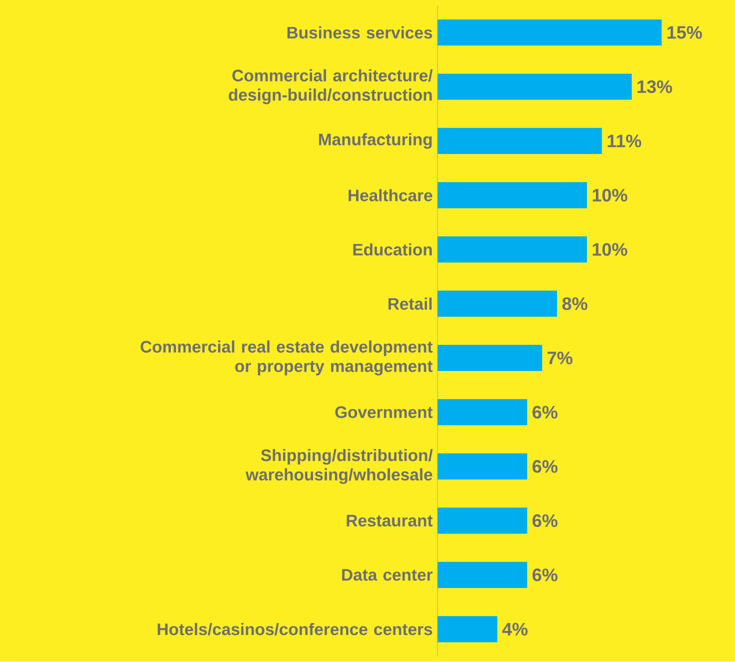  Describe the element at coordinates (655, 87) in the screenshot. I see `data-label: 13%` at that location.